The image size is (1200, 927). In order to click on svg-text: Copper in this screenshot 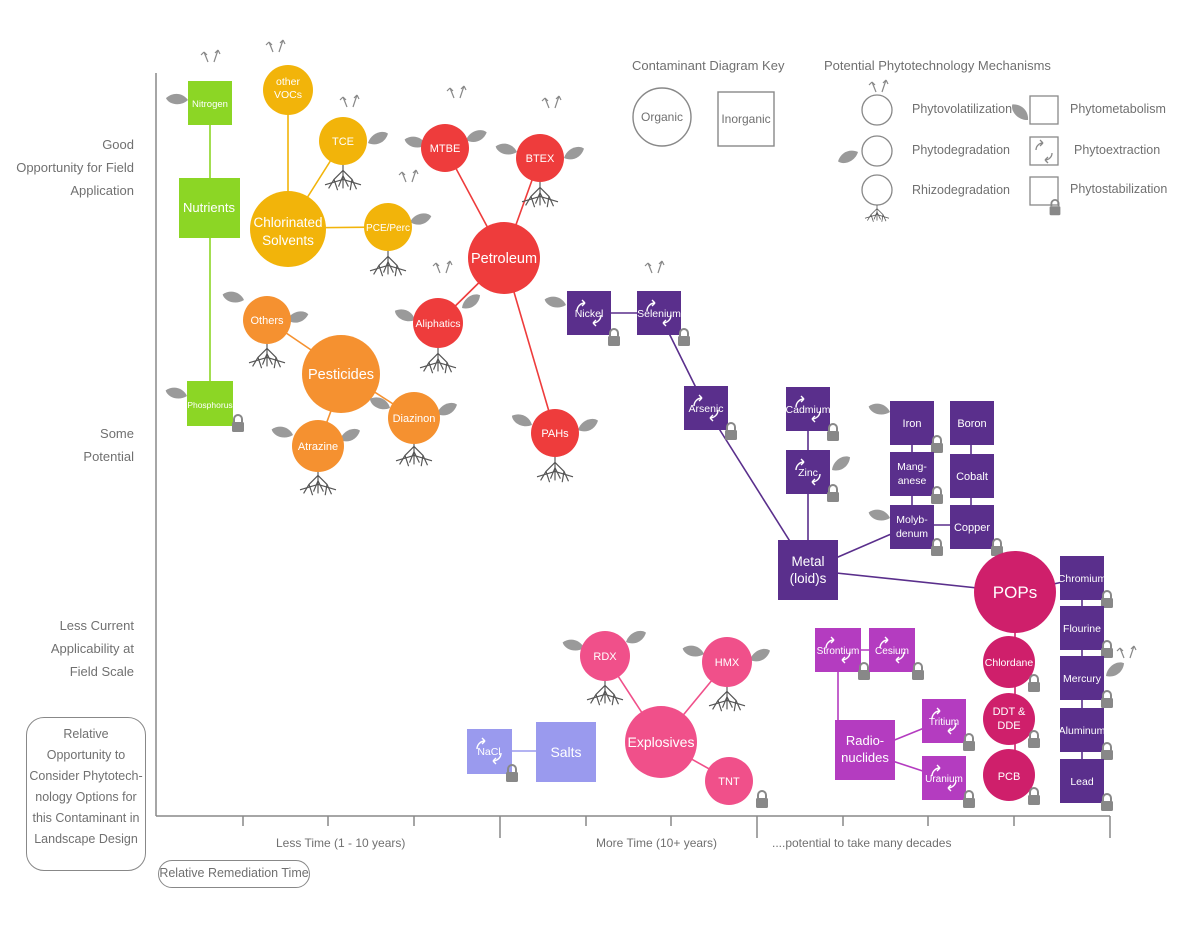, I will do `click(972, 528)`.